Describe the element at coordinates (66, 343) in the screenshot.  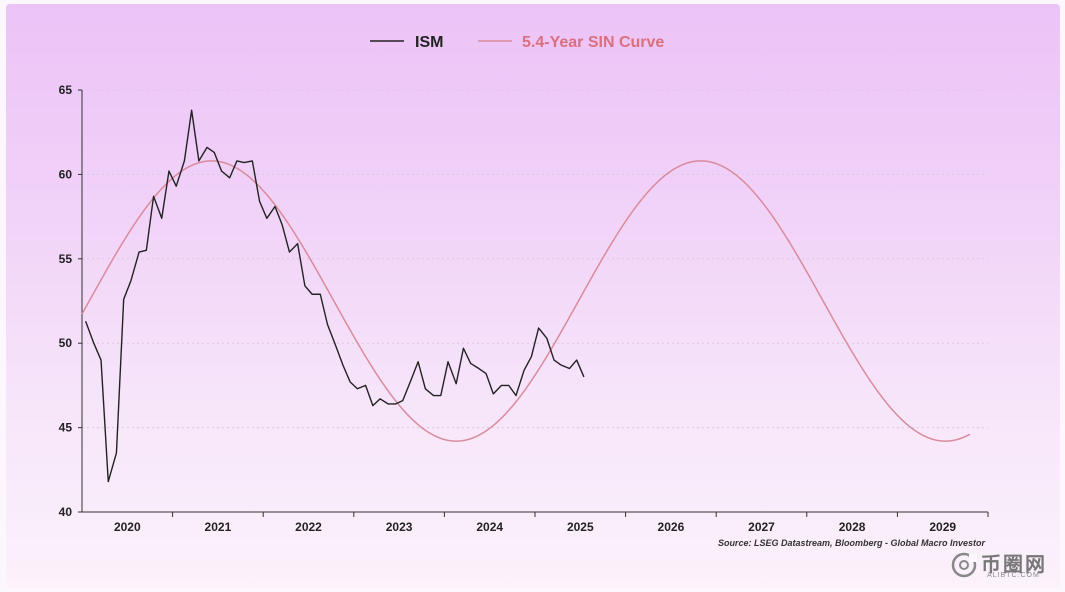
I see `y-tick-label-50: 50` at that location.